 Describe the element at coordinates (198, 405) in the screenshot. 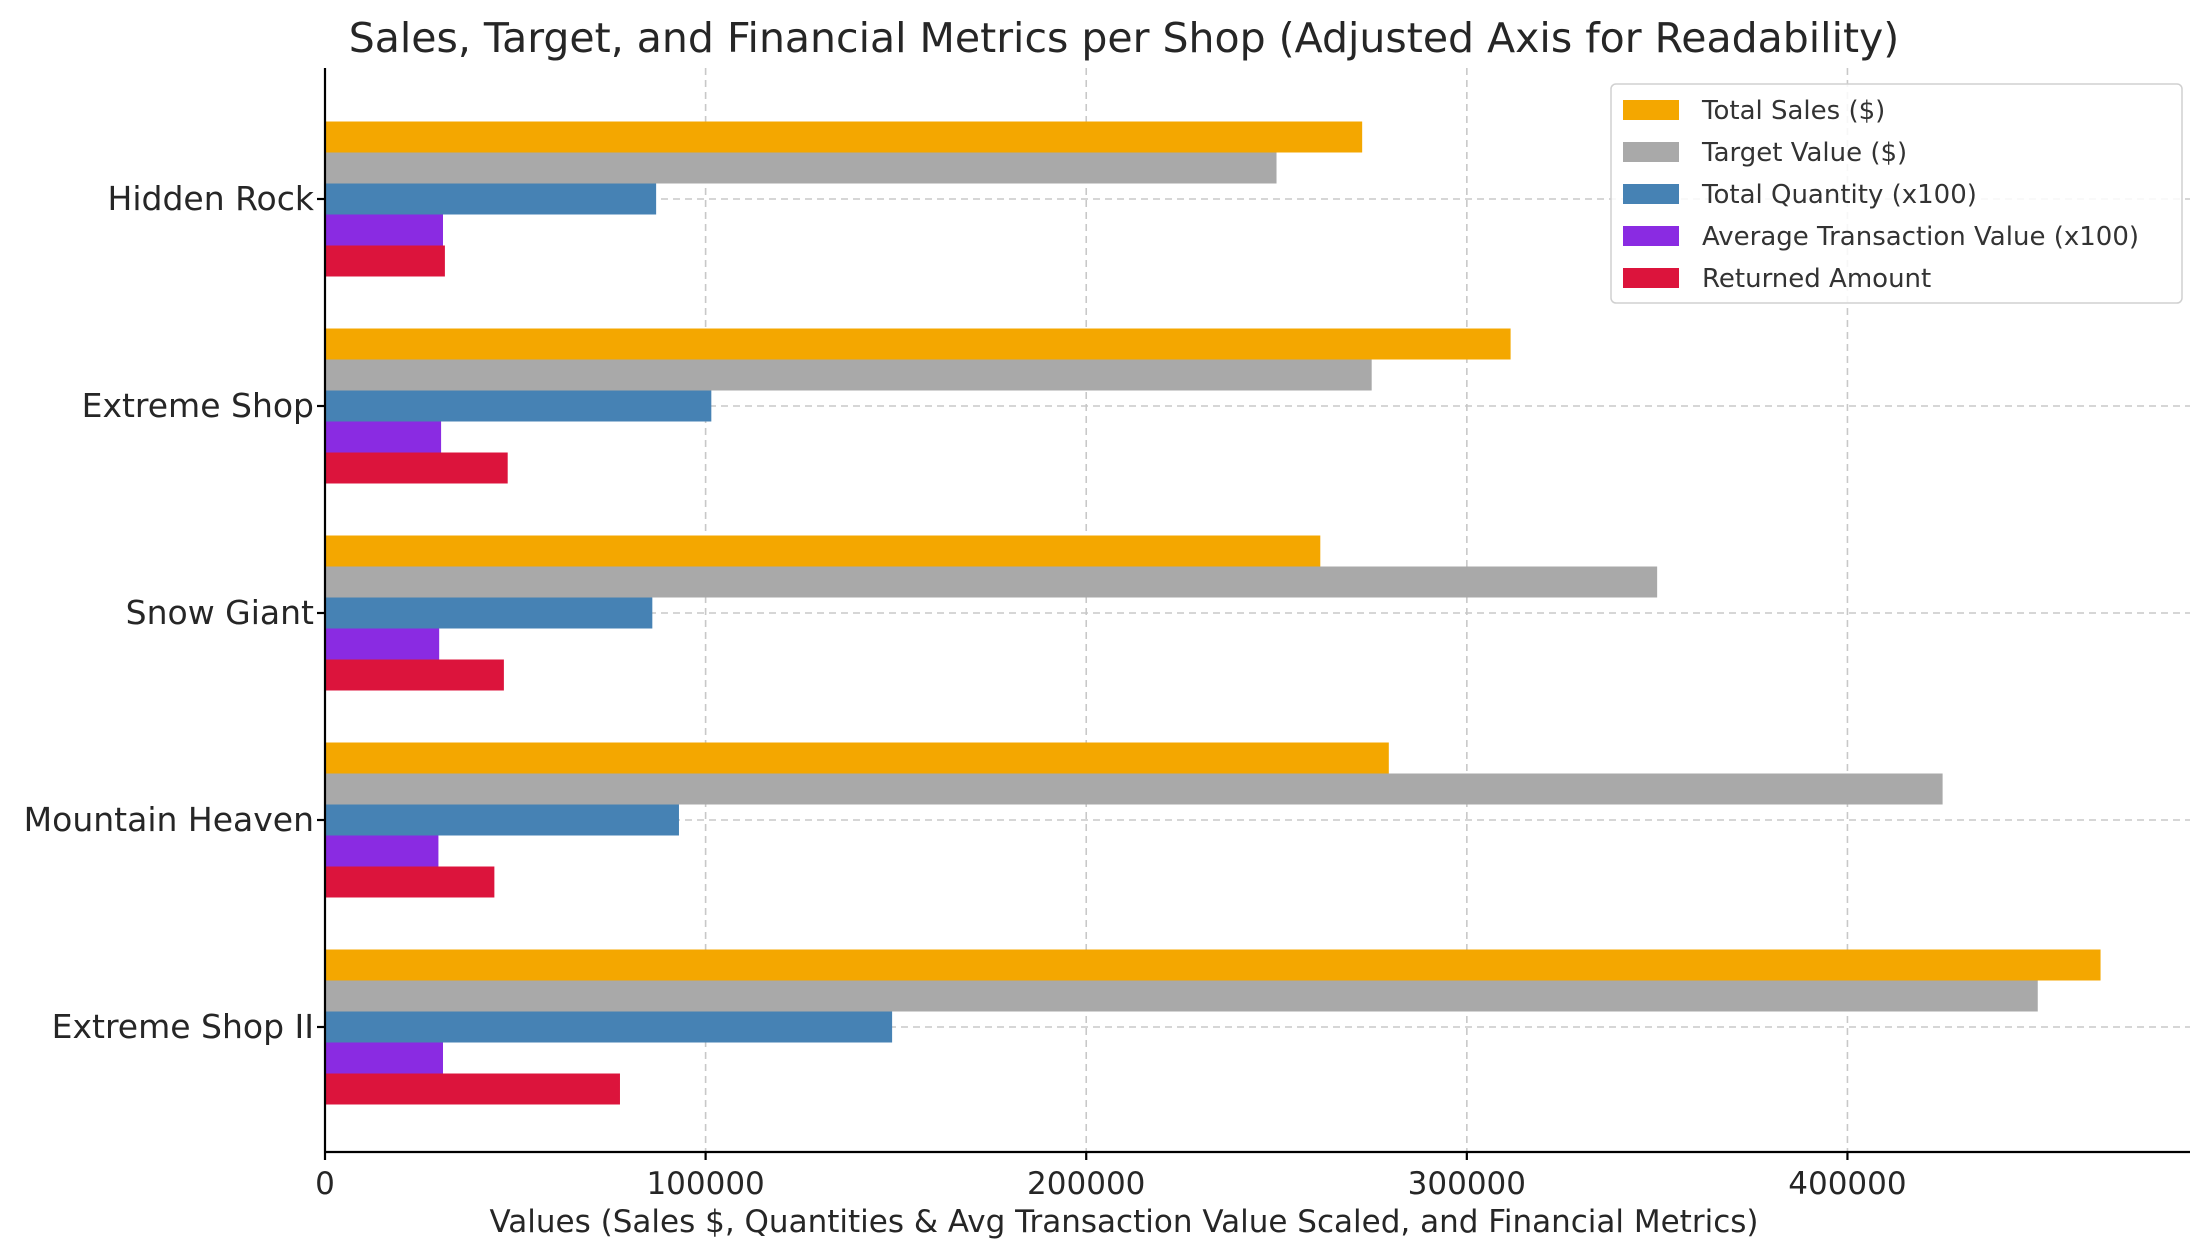

I see `y-tick-label: Extreme Shop` at that location.